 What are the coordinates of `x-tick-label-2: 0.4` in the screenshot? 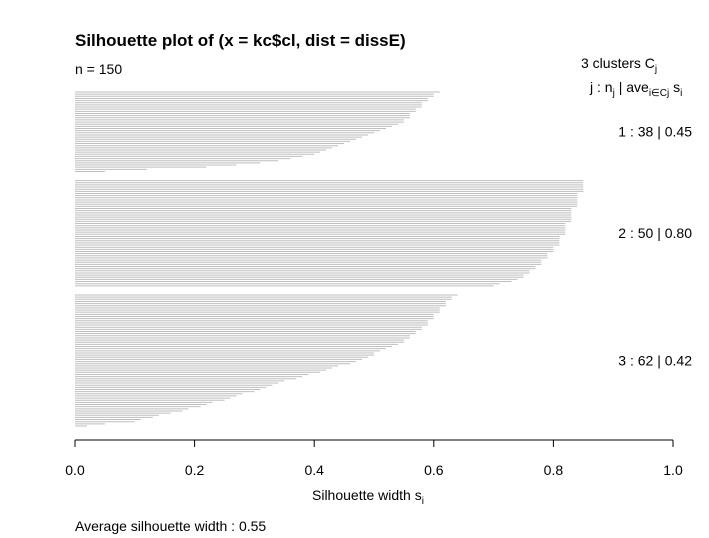 It's located at (314, 470).